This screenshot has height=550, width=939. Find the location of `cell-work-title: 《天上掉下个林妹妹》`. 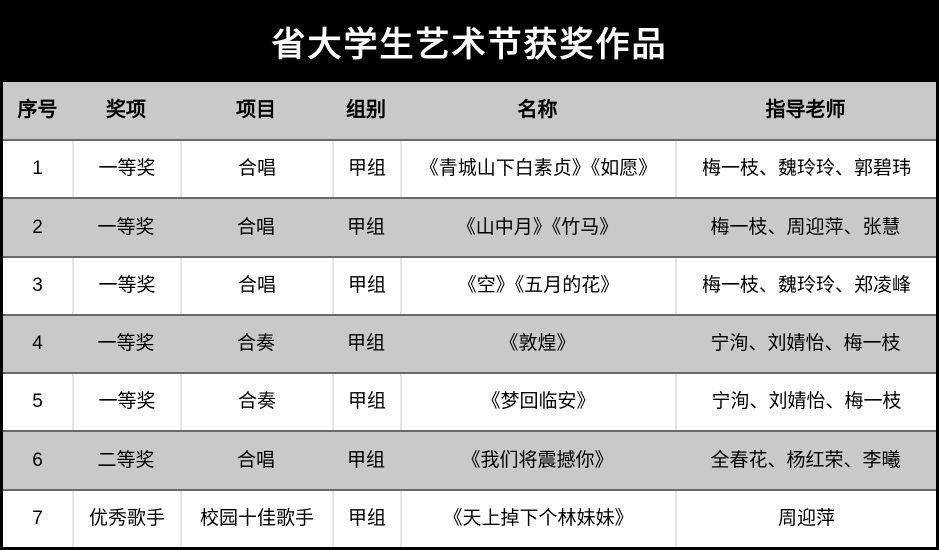

cell-work-title: 《天上掉下个林妹妹》 is located at coordinates (537, 518).